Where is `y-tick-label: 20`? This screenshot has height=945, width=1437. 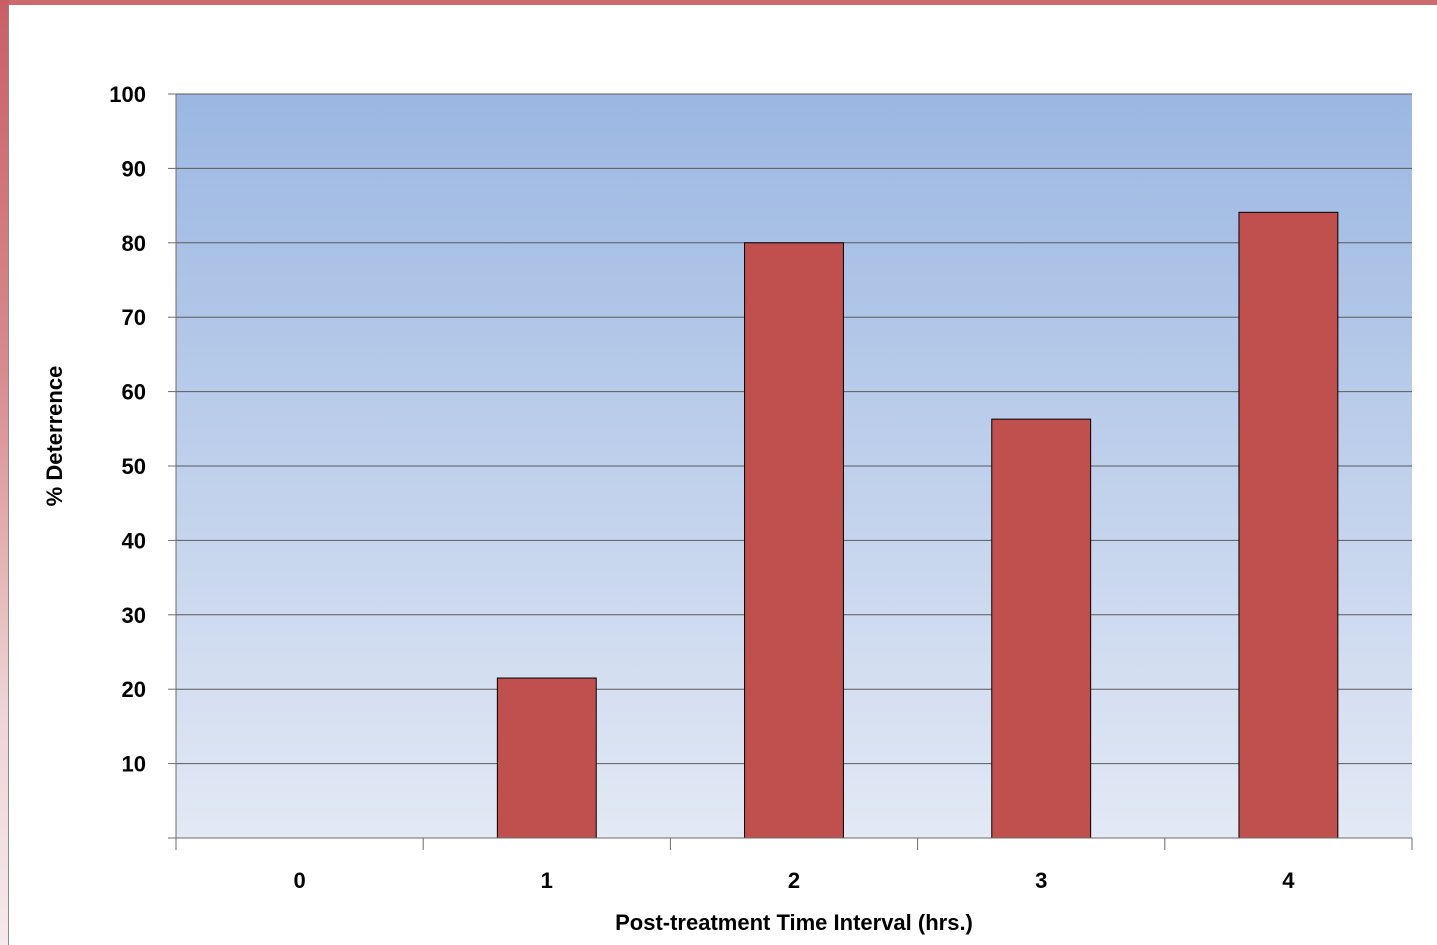 y-tick-label: 20 is located at coordinates (134, 689).